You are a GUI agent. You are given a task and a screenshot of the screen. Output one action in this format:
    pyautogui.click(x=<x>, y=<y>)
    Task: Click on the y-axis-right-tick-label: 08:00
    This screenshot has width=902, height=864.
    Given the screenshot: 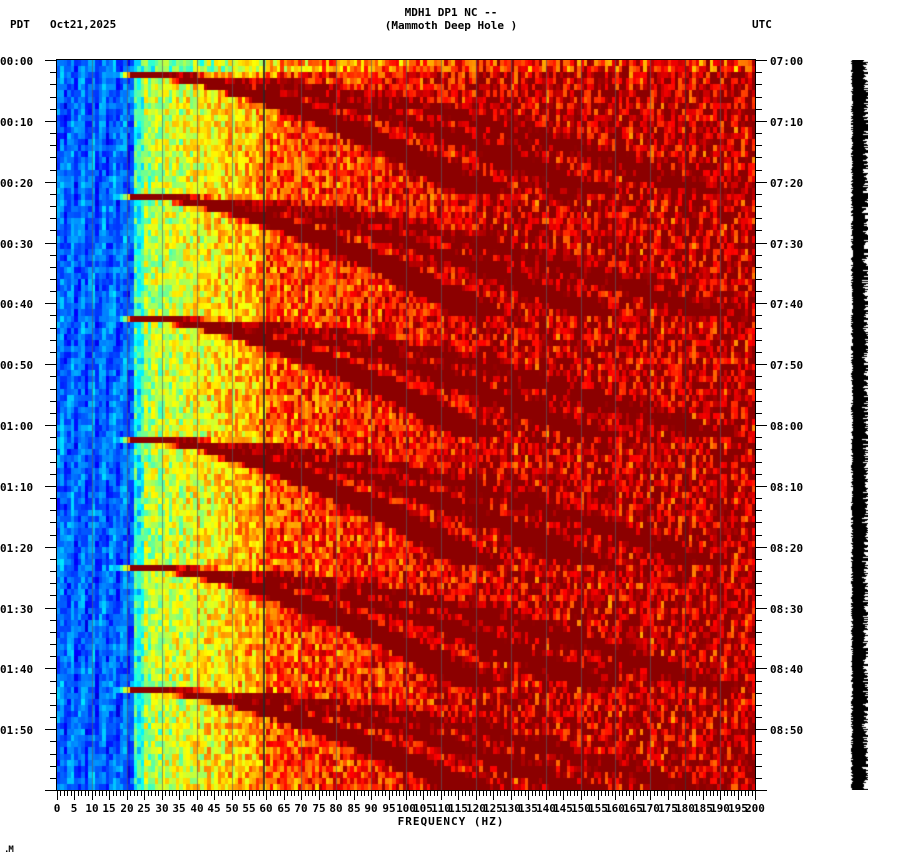 What is the action you would take?
    pyautogui.click(x=787, y=426)
    